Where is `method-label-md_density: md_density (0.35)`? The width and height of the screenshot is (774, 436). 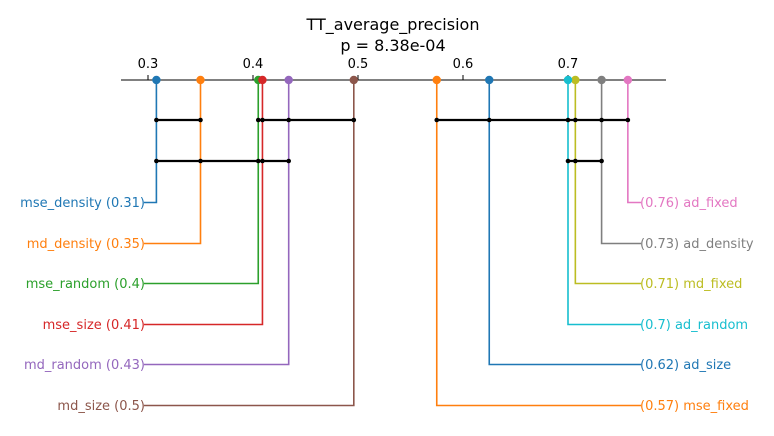
method-label-md_density: md_density (0.35) is located at coordinates (86, 244).